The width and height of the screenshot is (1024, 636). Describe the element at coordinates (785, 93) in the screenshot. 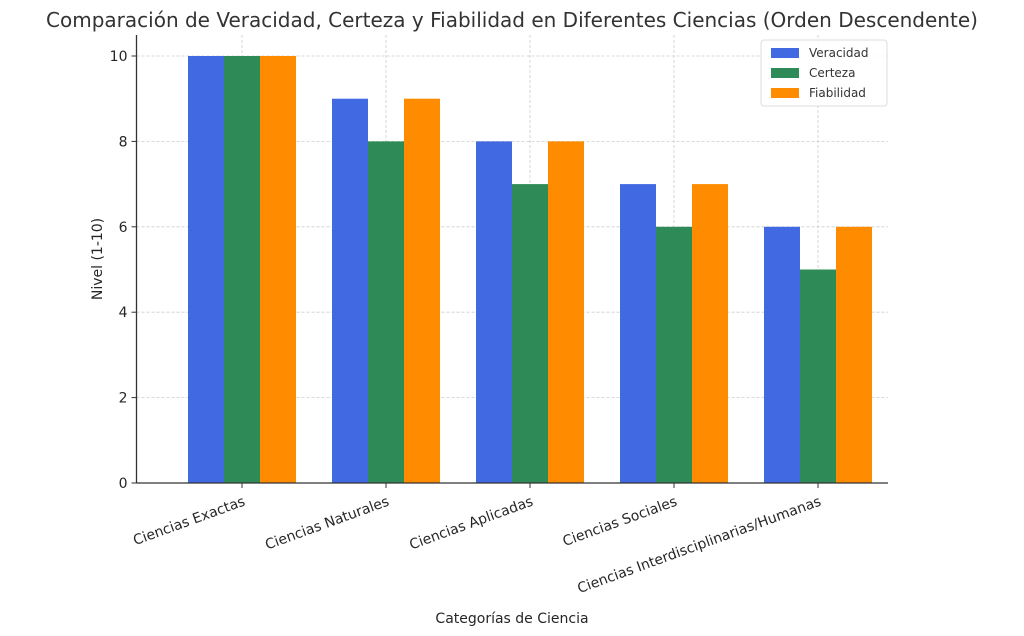

I see `legend-swatch-fiabilidad` at that location.